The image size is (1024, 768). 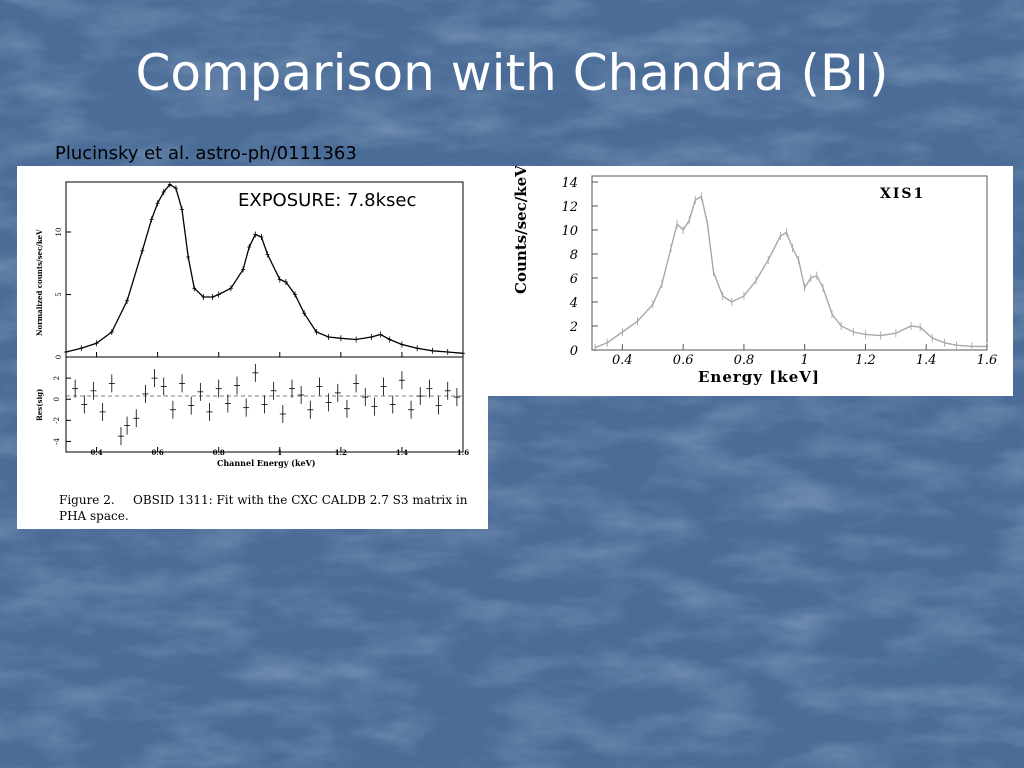 I want to click on residual-y-ticks: -4 -2 0 2, so click(x=62, y=410).